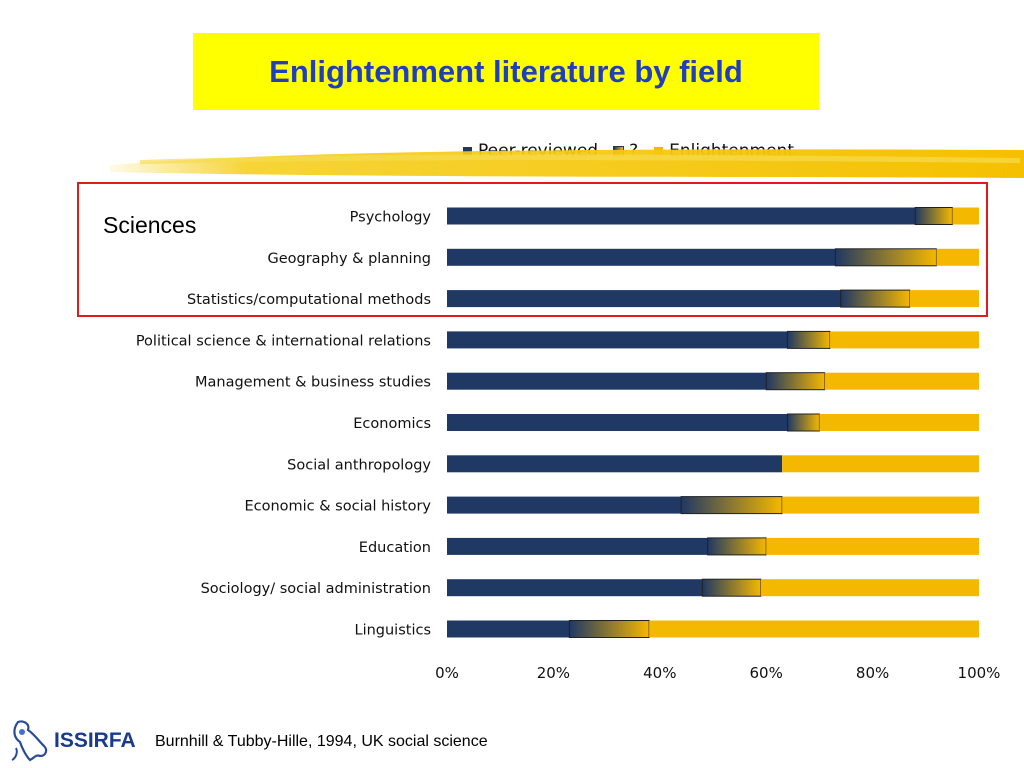  What do you see at coordinates (309, 300) in the screenshot?
I see `category-label: Statistics/computational methods` at bounding box center [309, 300].